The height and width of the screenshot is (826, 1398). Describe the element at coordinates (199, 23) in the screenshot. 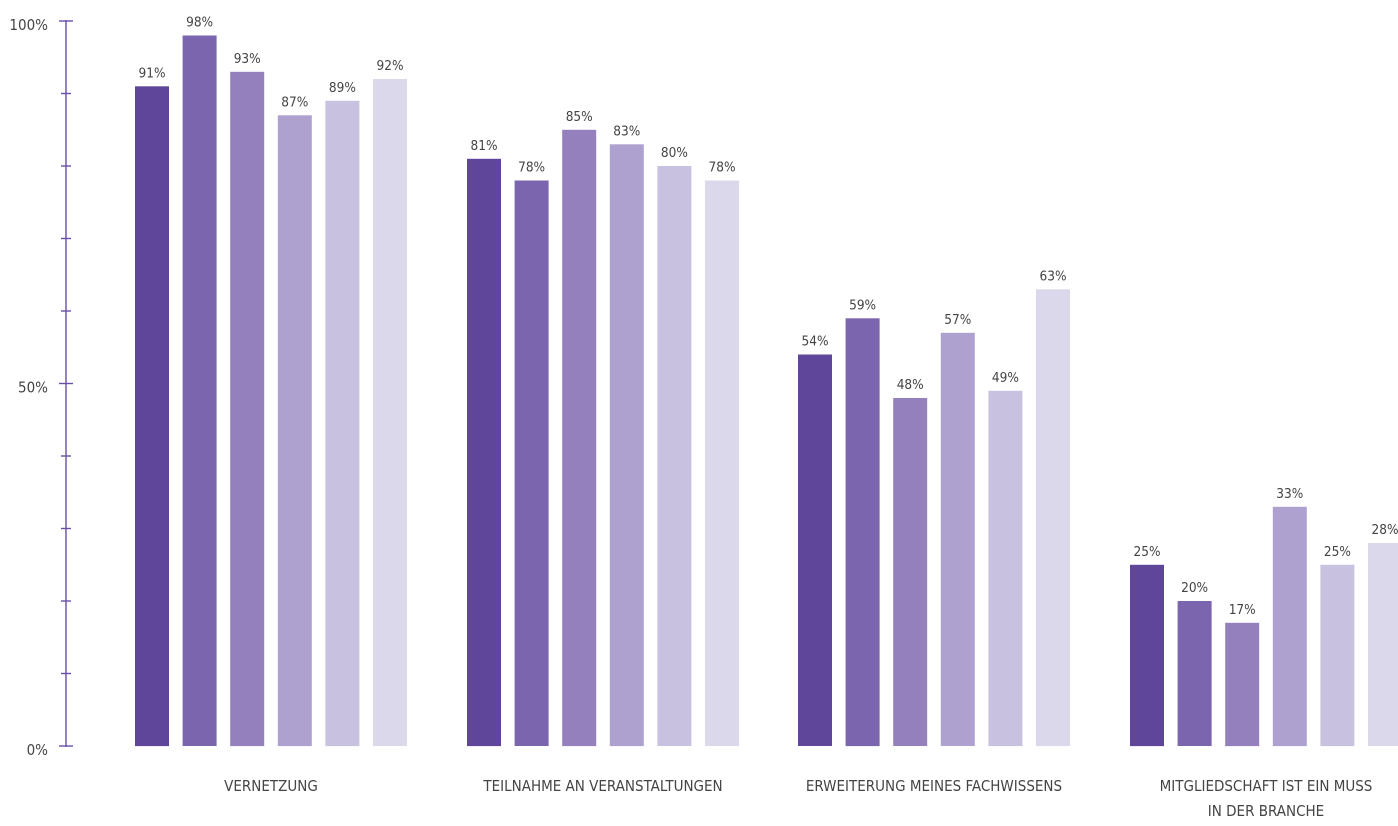

I see `bar-value-label: 98%` at that location.